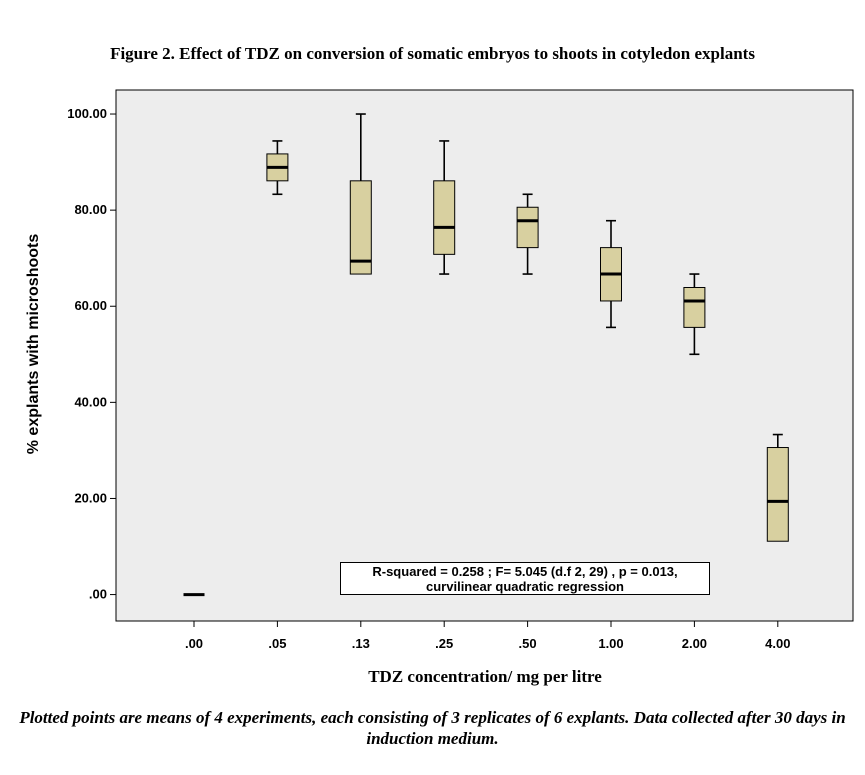  I want to click on x-tick-label: .13, so click(361, 643).